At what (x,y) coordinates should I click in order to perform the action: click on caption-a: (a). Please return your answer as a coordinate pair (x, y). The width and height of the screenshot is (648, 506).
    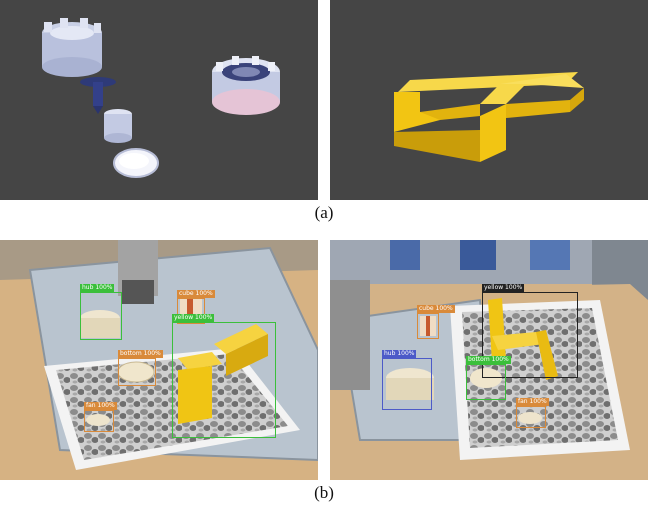
    Looking at the image, I should click on (324, 212).